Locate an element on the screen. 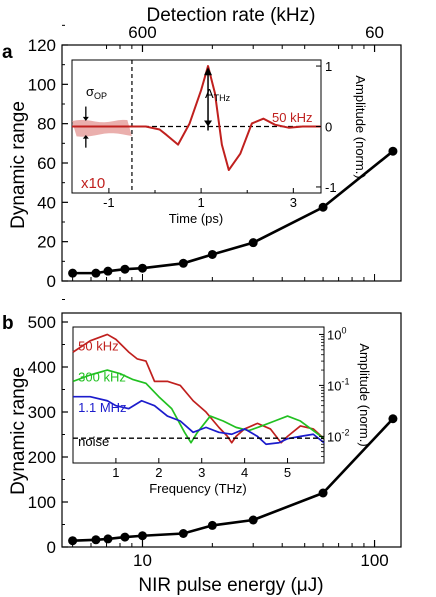 The image size is (436, 597). inset-y-tick-label: 10⁻² is located at coordinates (338, 435).